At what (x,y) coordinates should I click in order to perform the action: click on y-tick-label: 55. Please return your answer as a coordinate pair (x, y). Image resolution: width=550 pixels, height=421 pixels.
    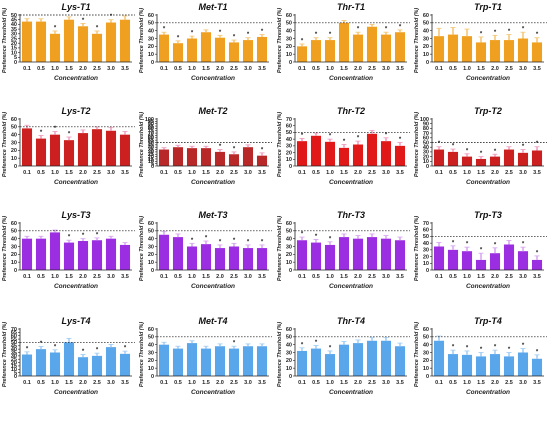
    Looking at the image, I should click on (151, 141).